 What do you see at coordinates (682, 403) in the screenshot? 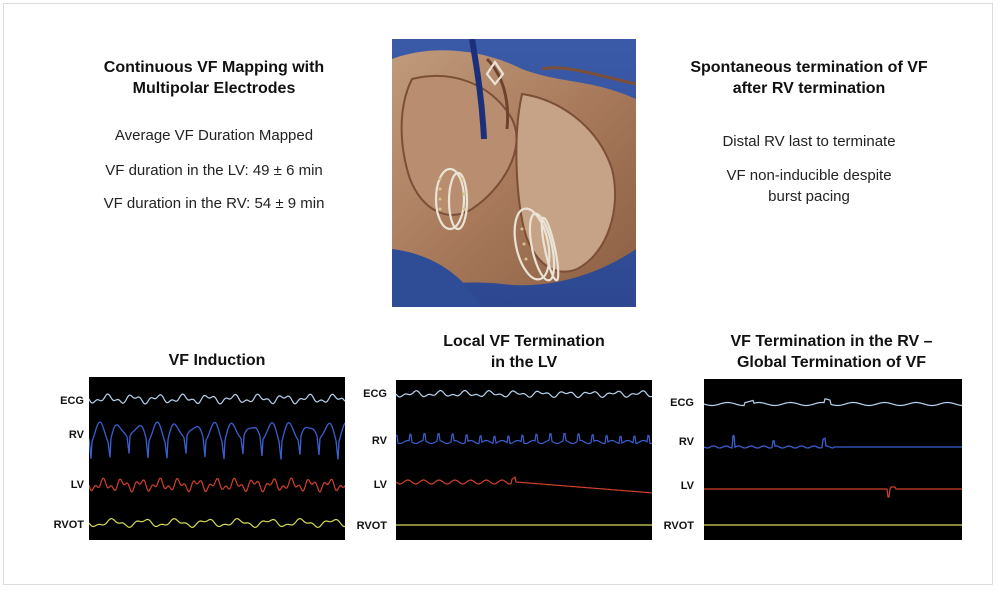
I see `panel3-lead-ecg: ECG` at bounding box center [682, 403].